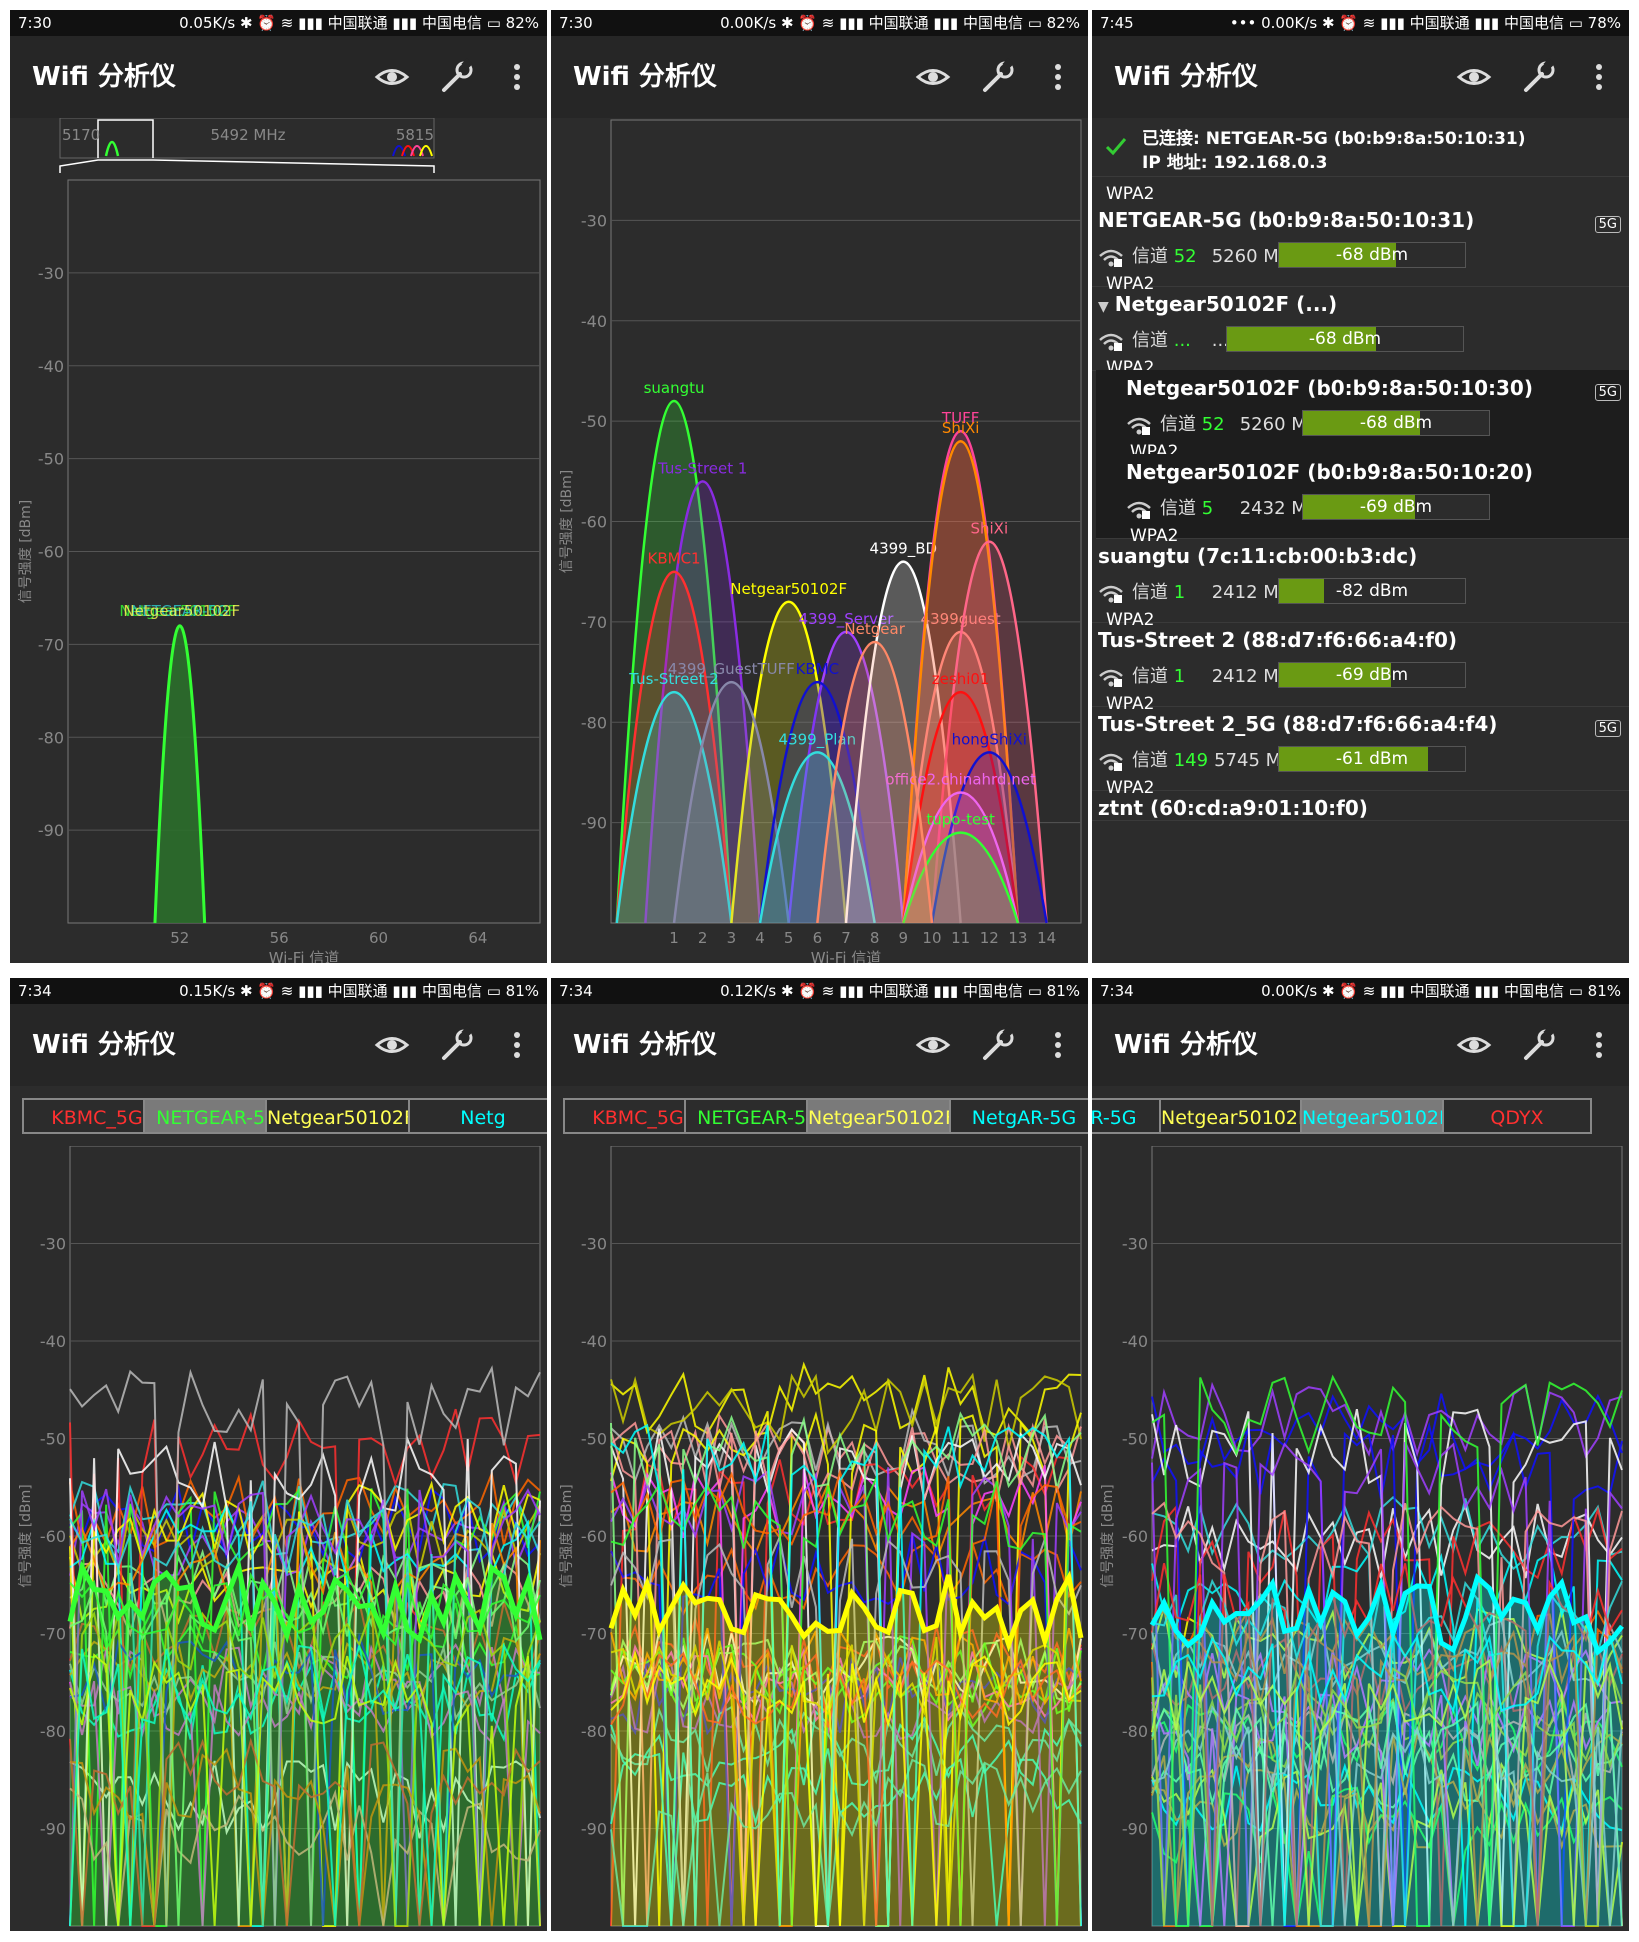  What do you see at coordinates (1517, 1116) in the screenshot?
I see `tab-qdyx: QDYX` at bounding box center [1517, 1116].